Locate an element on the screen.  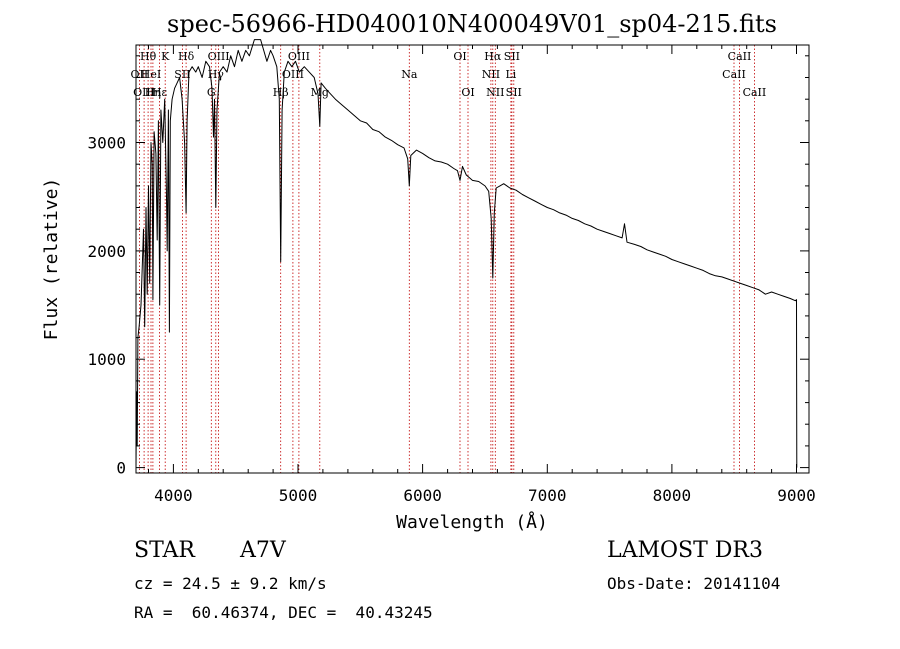
line-marker-label: Li is located at coordinates (510, 74).